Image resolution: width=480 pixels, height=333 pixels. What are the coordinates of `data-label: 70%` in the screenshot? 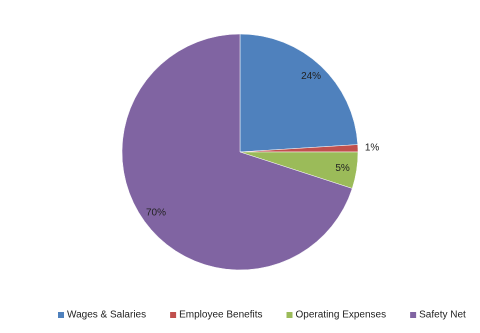 It's located at (156, 213).